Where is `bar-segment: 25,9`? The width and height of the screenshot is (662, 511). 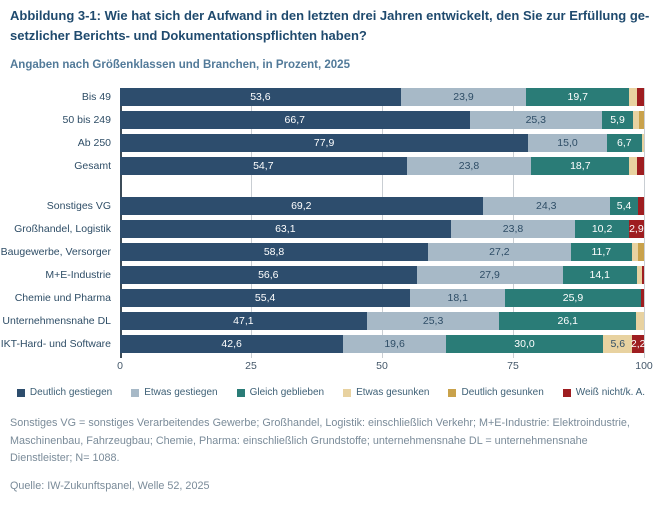
bar-segment: 25,9 is located at coordinates (573, 298).